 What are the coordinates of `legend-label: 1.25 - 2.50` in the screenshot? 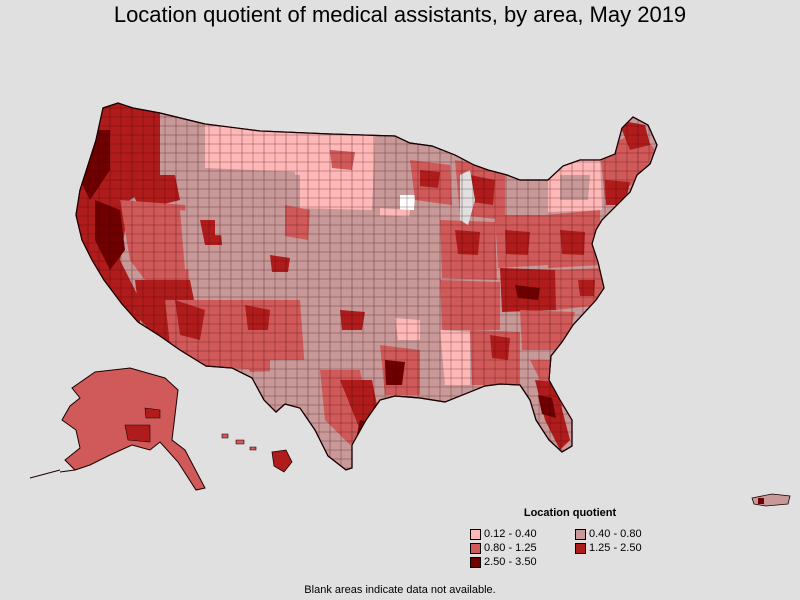 It's located at (615, 548).